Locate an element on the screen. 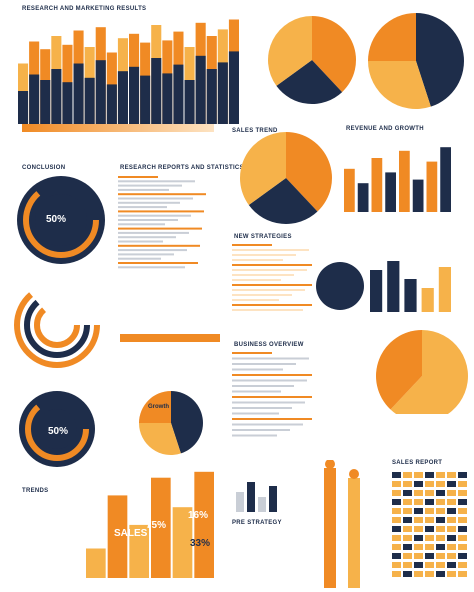 The height and width of the screenshot is (592, 474). donut-arc is located at coordinates (57, 429).